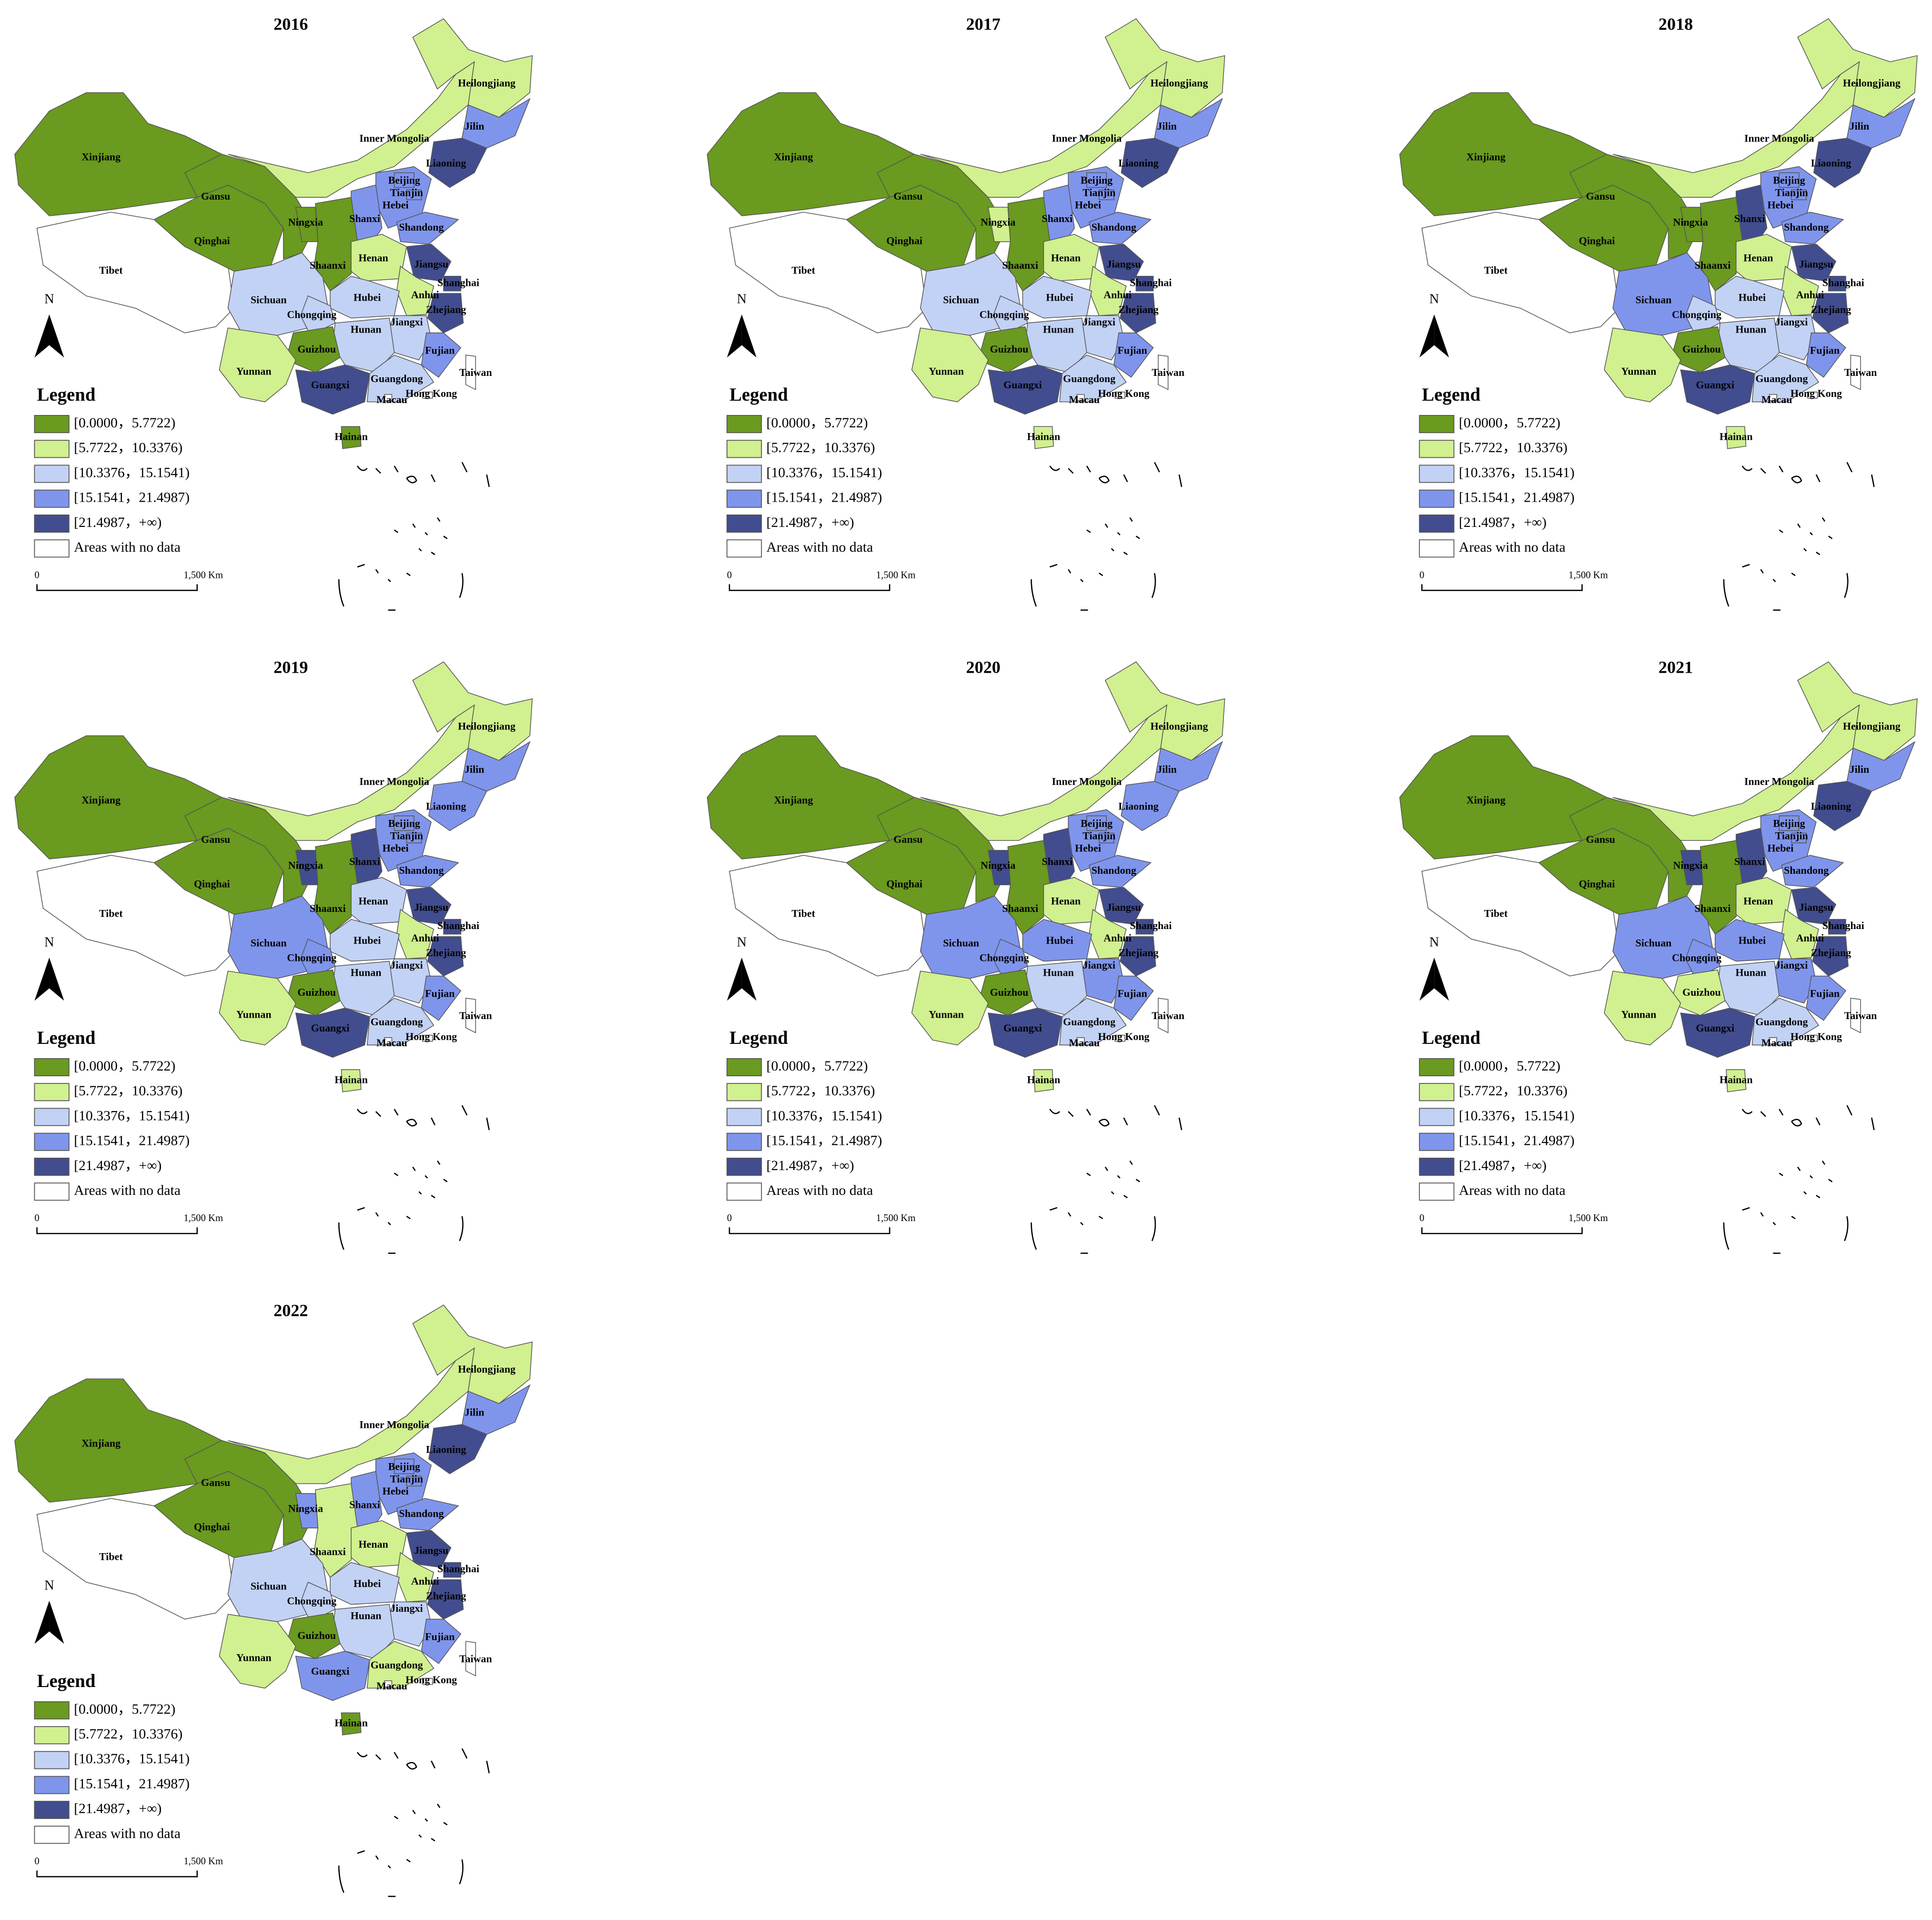 The width and height of the screenshot is (1932, 1920). I want to click on region-label: Anhui, so click(1117, 295).